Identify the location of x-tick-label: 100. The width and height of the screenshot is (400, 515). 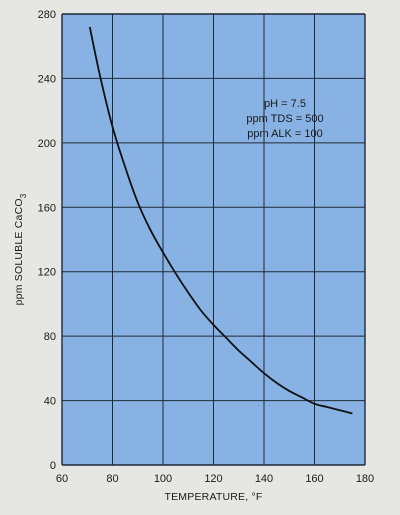
(163, 479).